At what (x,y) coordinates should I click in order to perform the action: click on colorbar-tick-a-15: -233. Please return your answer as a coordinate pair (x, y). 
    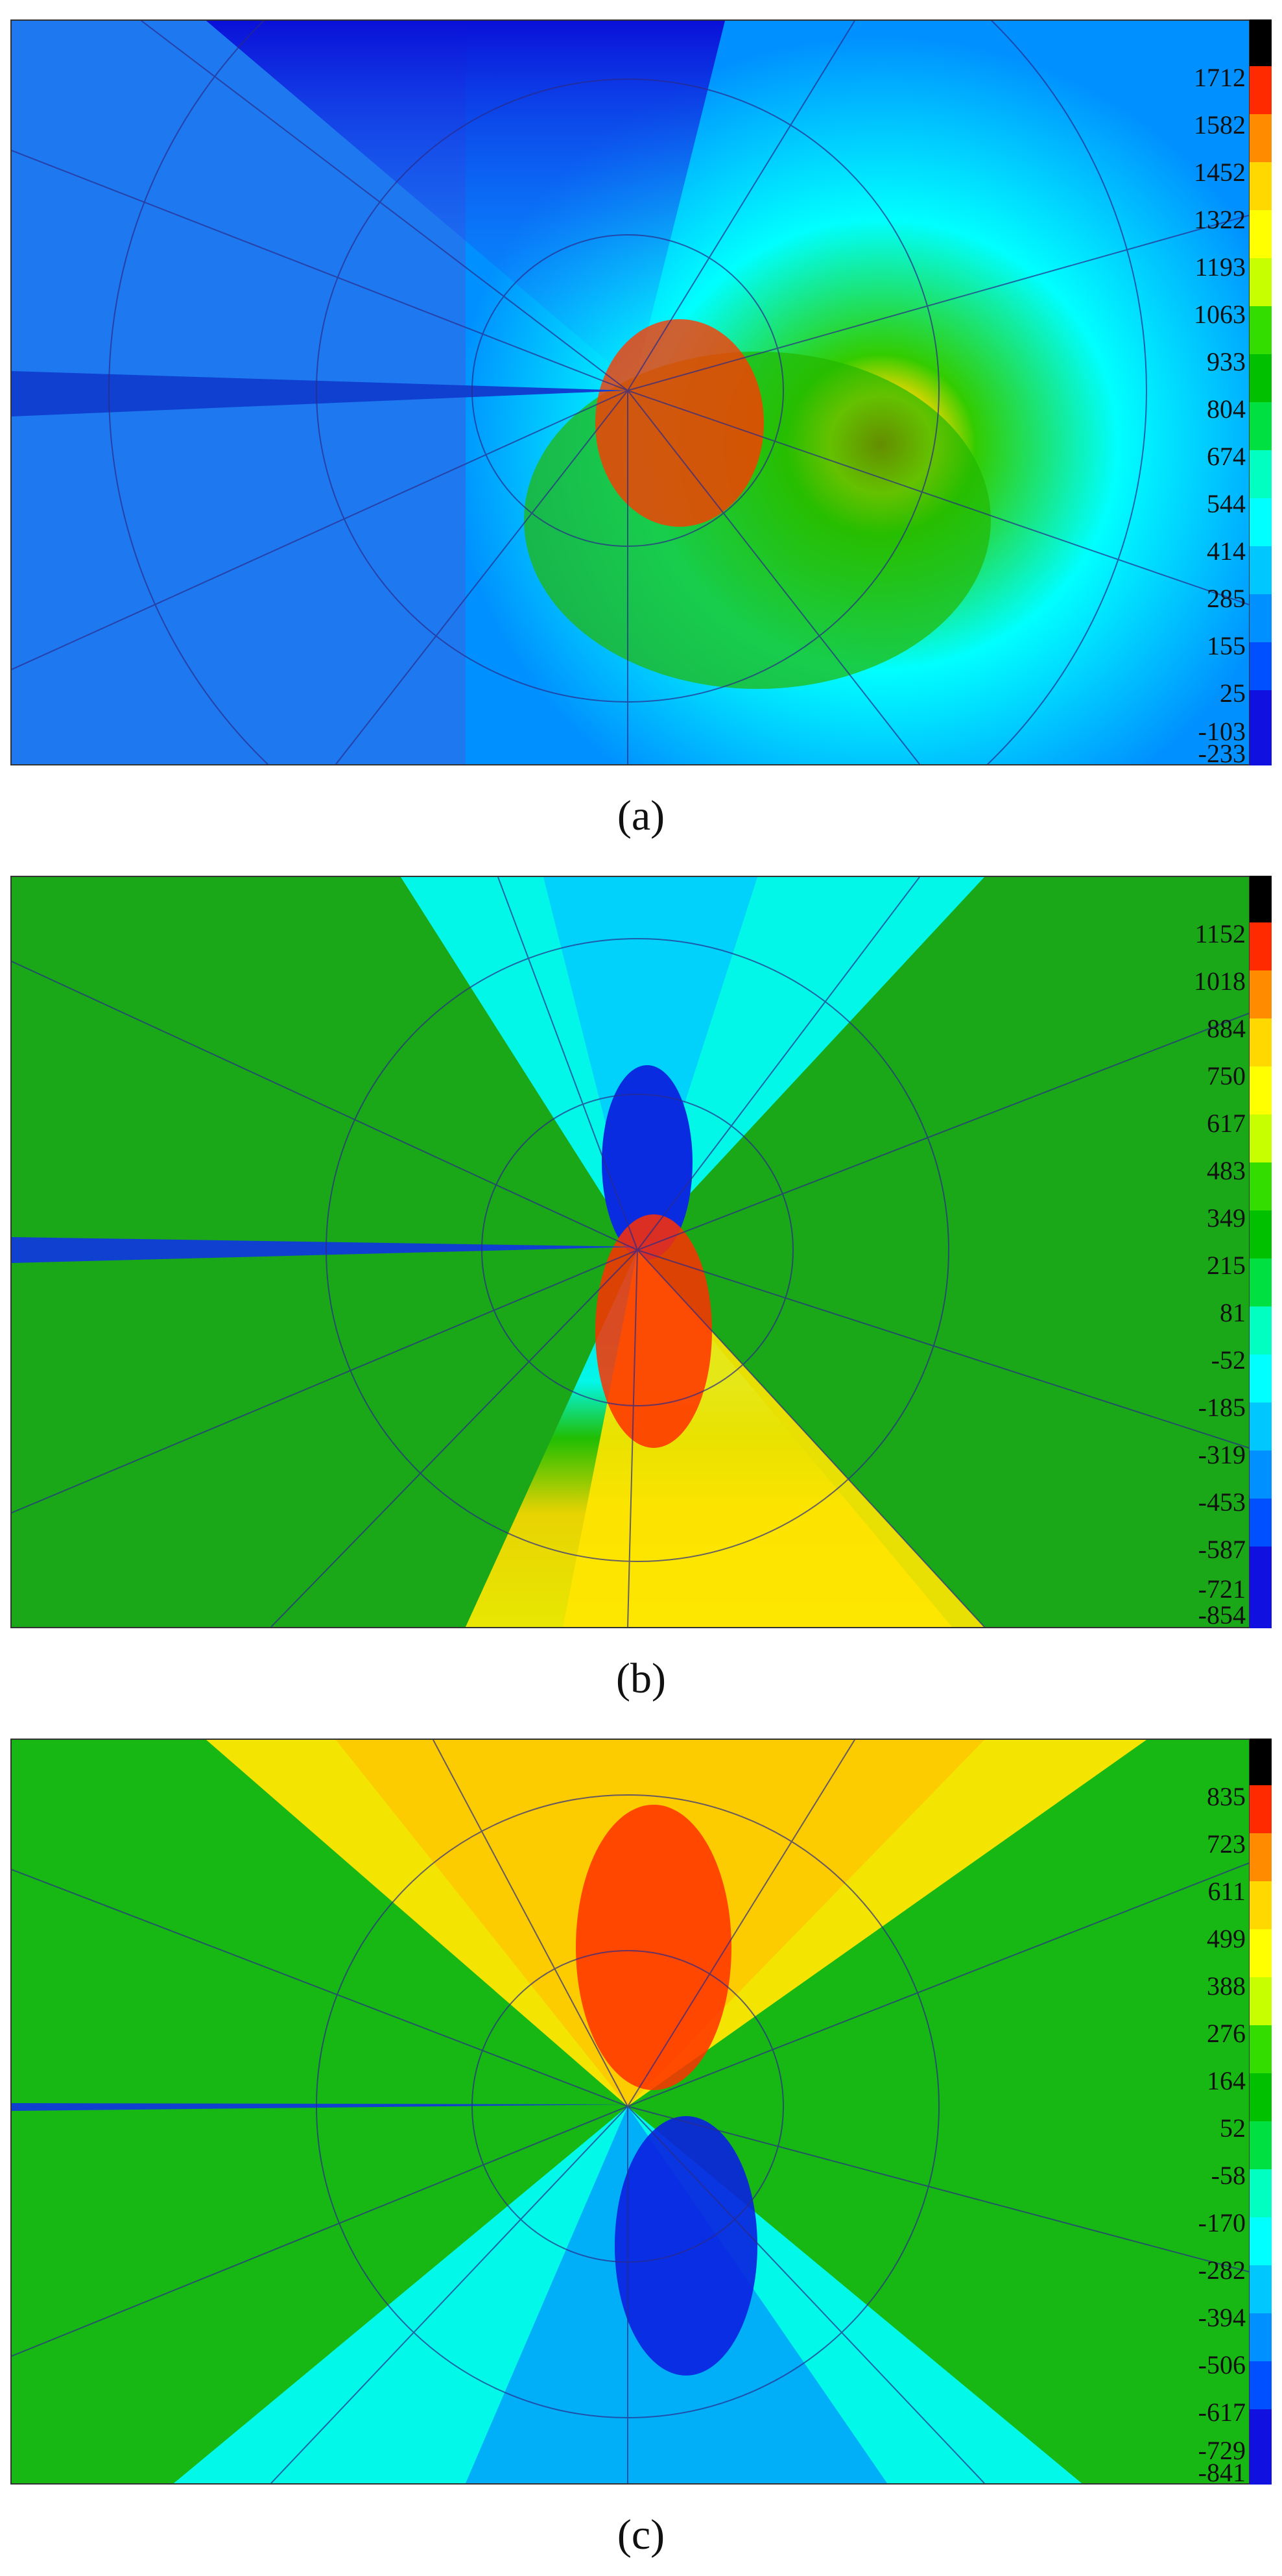
    Looking at the image, I should click on (1222, 753).